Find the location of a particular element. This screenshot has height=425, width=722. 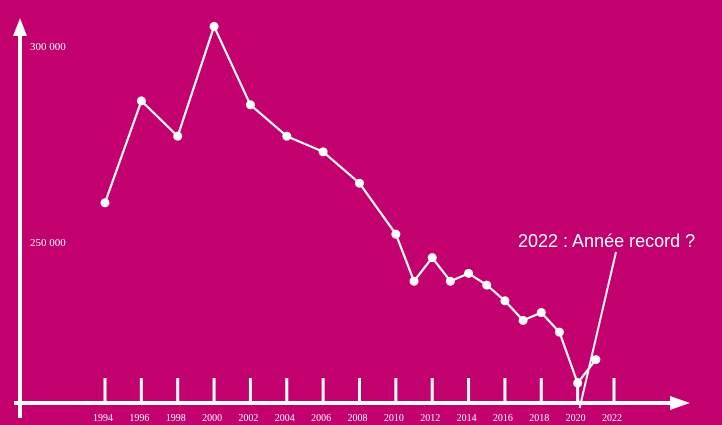

x-tick-label: 2008 is located at coordinates (358, 418).